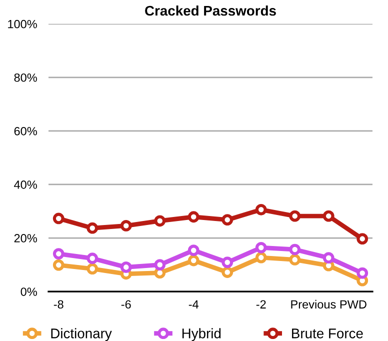  I want to click on legend-label: Dictionary, so click(81, 334).